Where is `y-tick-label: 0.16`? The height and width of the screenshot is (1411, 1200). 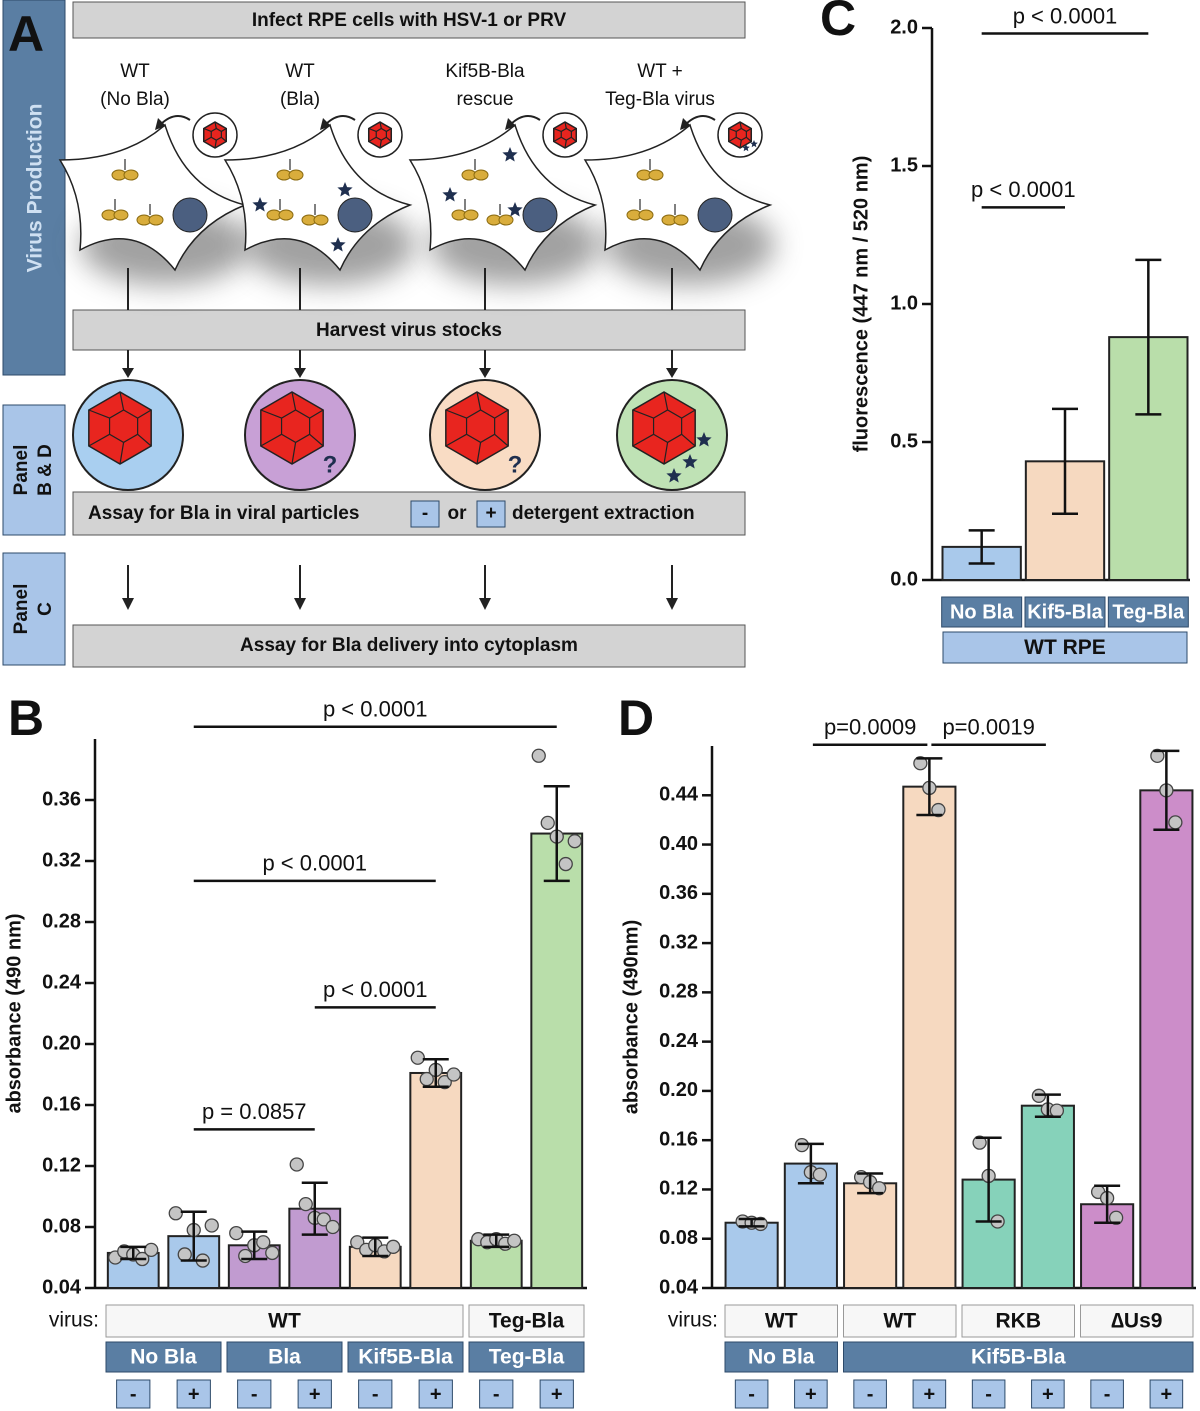 y-tick-label: 0.16 is located at coordinates (678, 1139).